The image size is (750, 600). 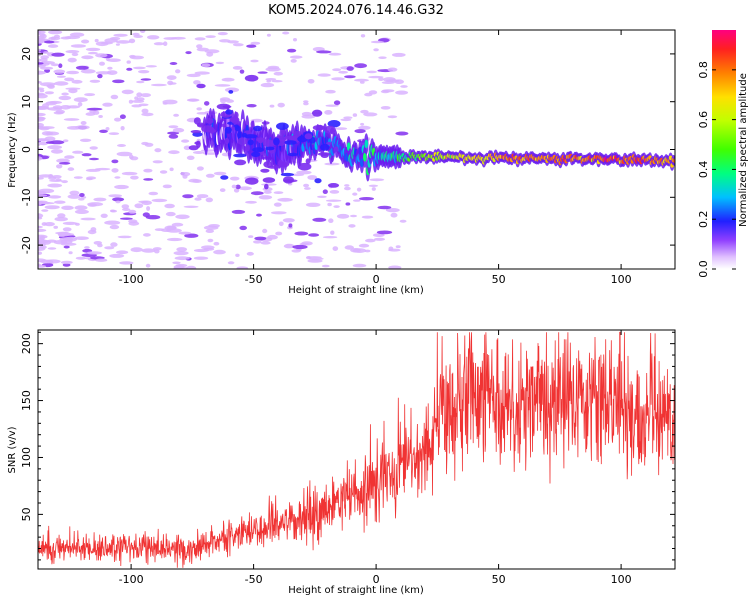 I want to click on figure-title: KOM5.2024.076.14.46.G32, so click(x=356, y=10).